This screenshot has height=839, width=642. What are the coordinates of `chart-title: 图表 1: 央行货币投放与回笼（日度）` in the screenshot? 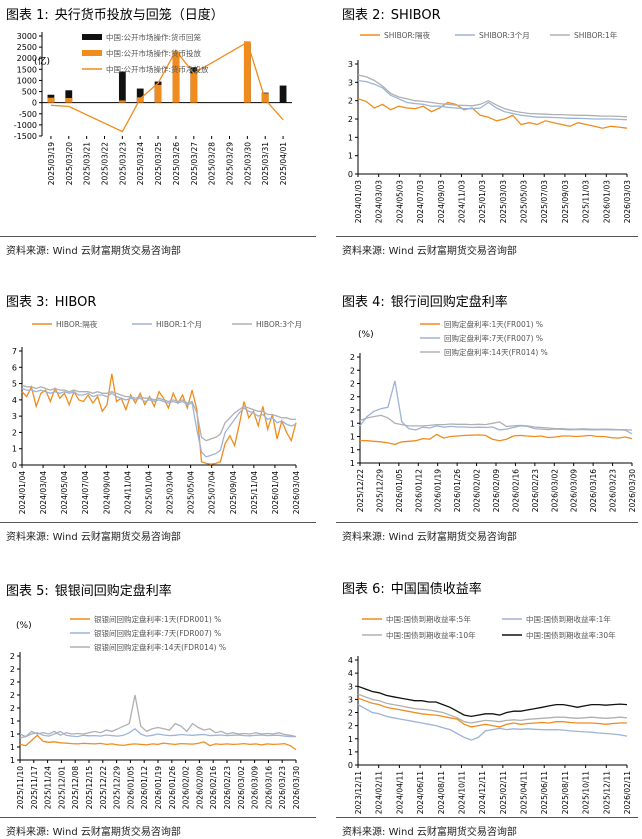 It's located at (115, 13).